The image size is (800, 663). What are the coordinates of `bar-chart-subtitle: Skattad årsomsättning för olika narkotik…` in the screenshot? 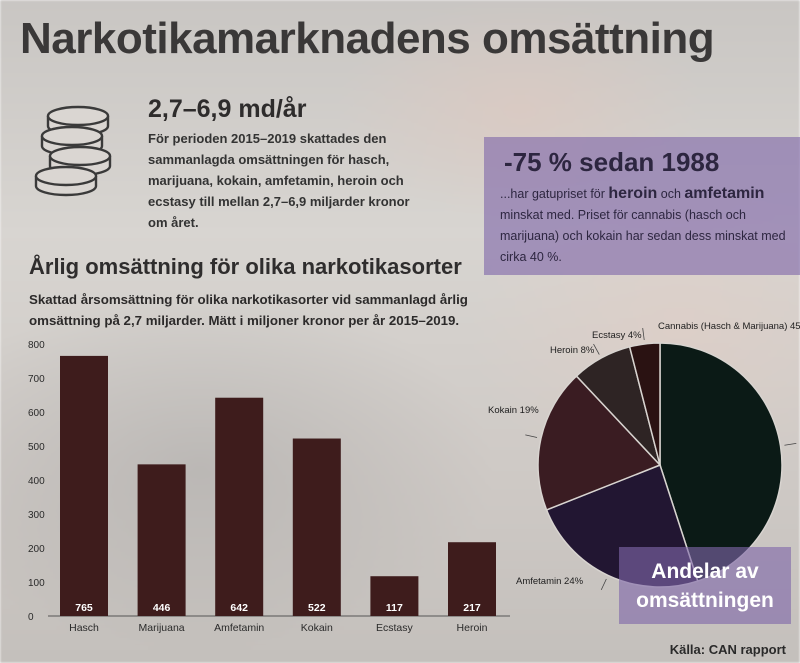 It's located at (248, 310).